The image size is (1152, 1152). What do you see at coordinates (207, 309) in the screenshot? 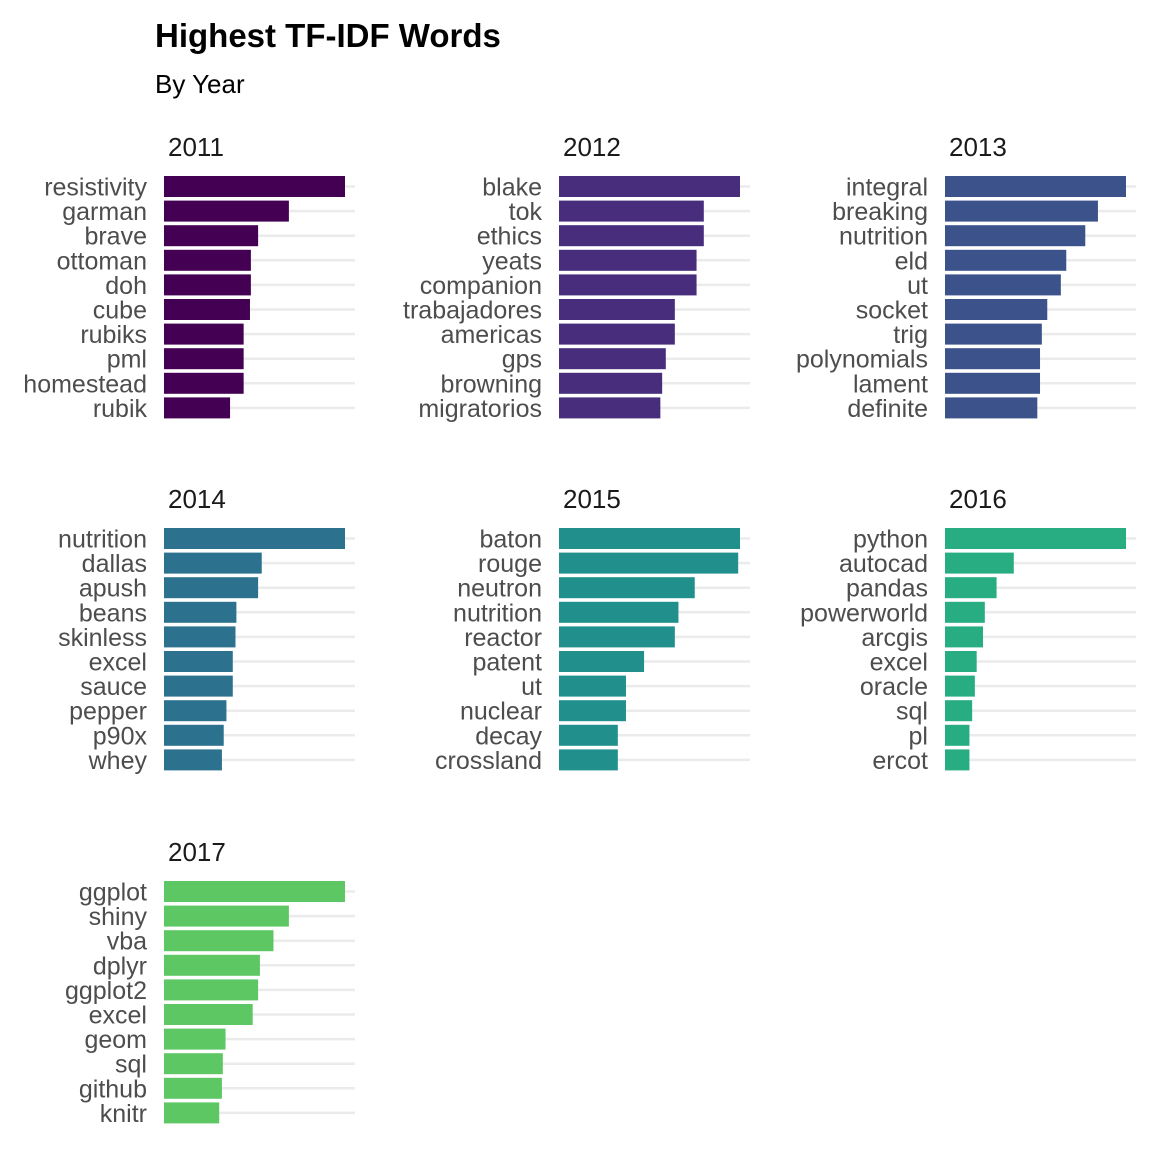
I see `bar-2011-cube` at bounding box center [207, 309].